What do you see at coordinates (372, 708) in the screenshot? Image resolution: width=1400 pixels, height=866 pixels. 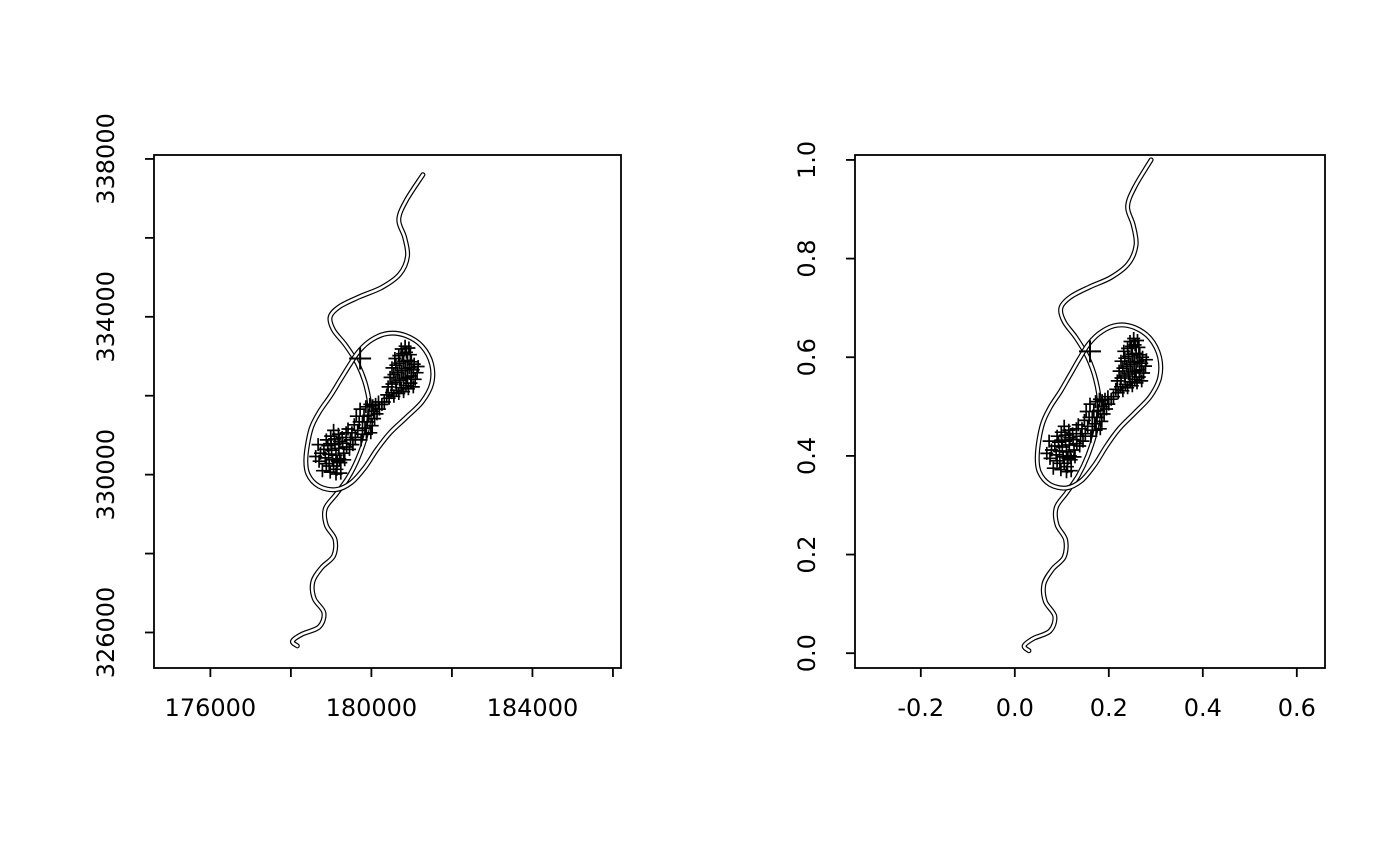 I see `x-tick-label: 180000` at bounding box center [372, 708].